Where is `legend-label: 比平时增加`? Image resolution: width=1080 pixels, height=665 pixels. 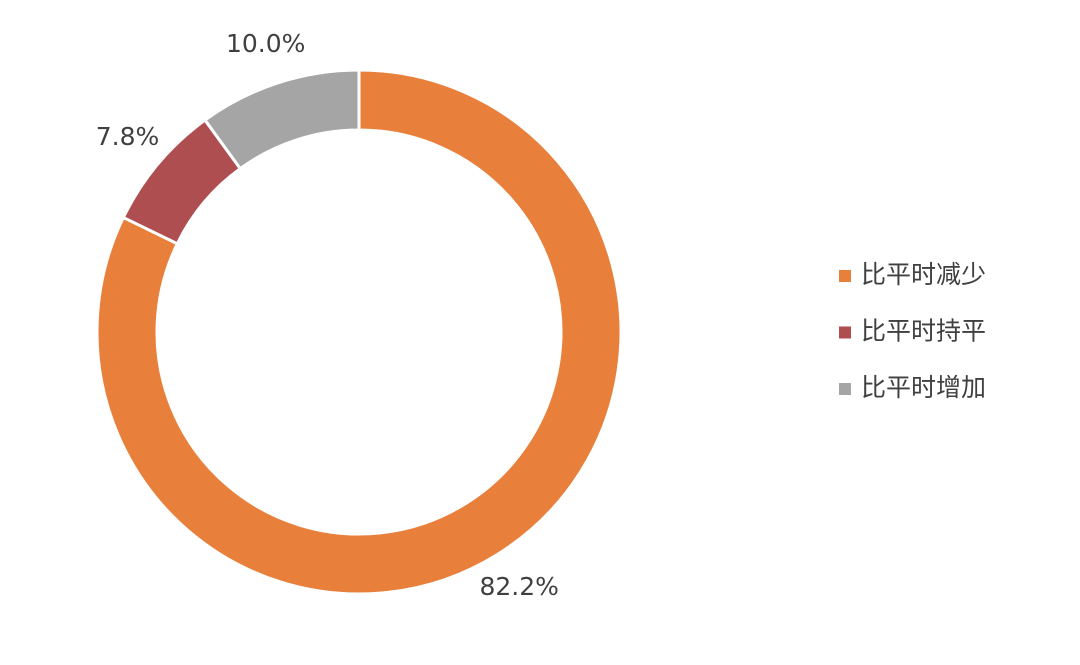
legend-label: 比平时增加 is located at coordinates (923, 387).